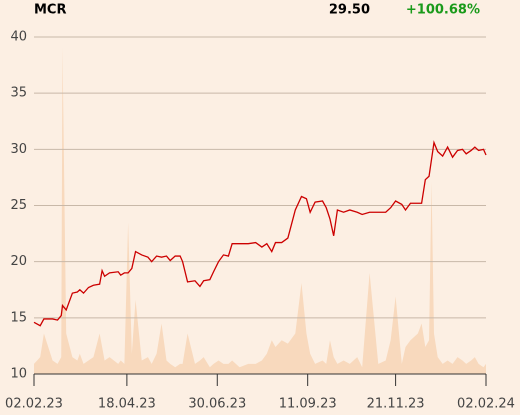  Describe the element at coordinates (18, 317) in the screenshot. I see `y-tick-label: 15` at that location.